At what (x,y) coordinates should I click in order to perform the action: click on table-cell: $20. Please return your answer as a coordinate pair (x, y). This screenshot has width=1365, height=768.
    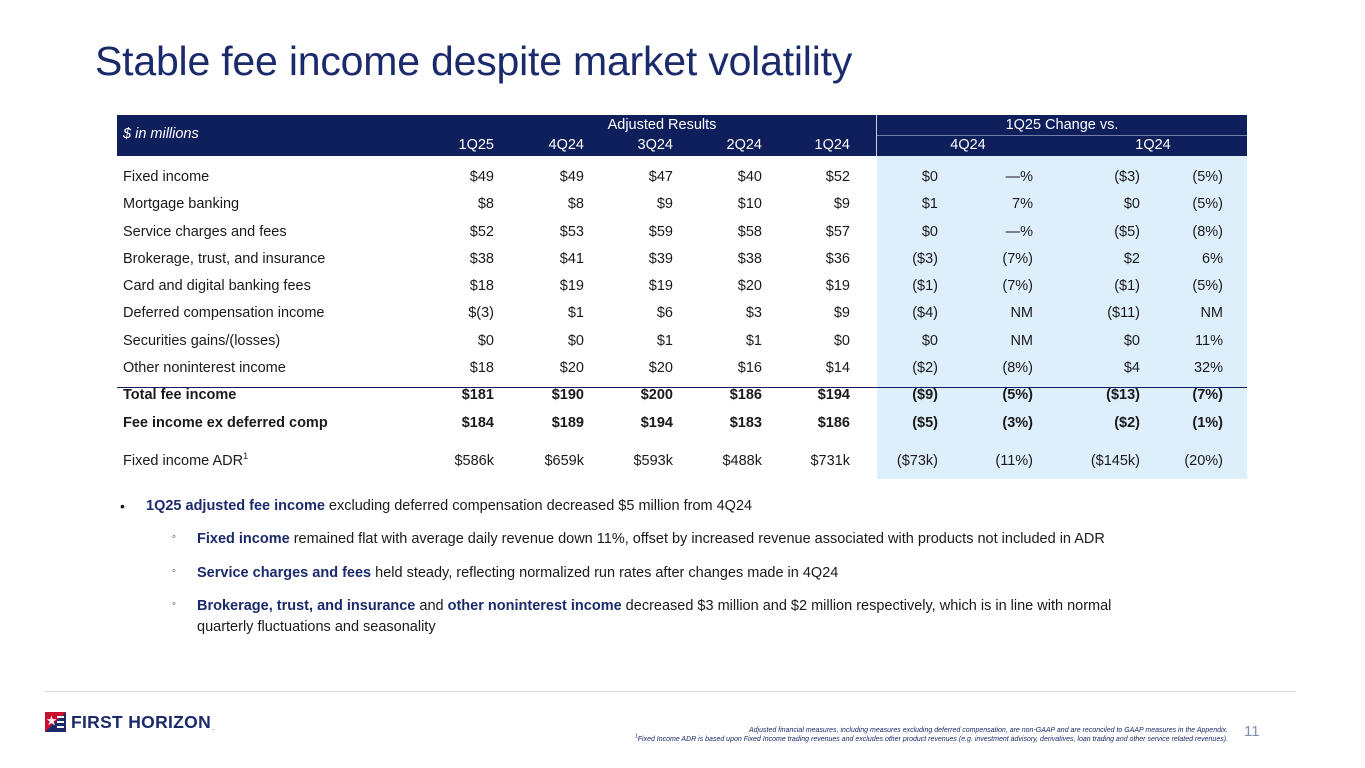
    Looking at the image, I should click on (571, 368).